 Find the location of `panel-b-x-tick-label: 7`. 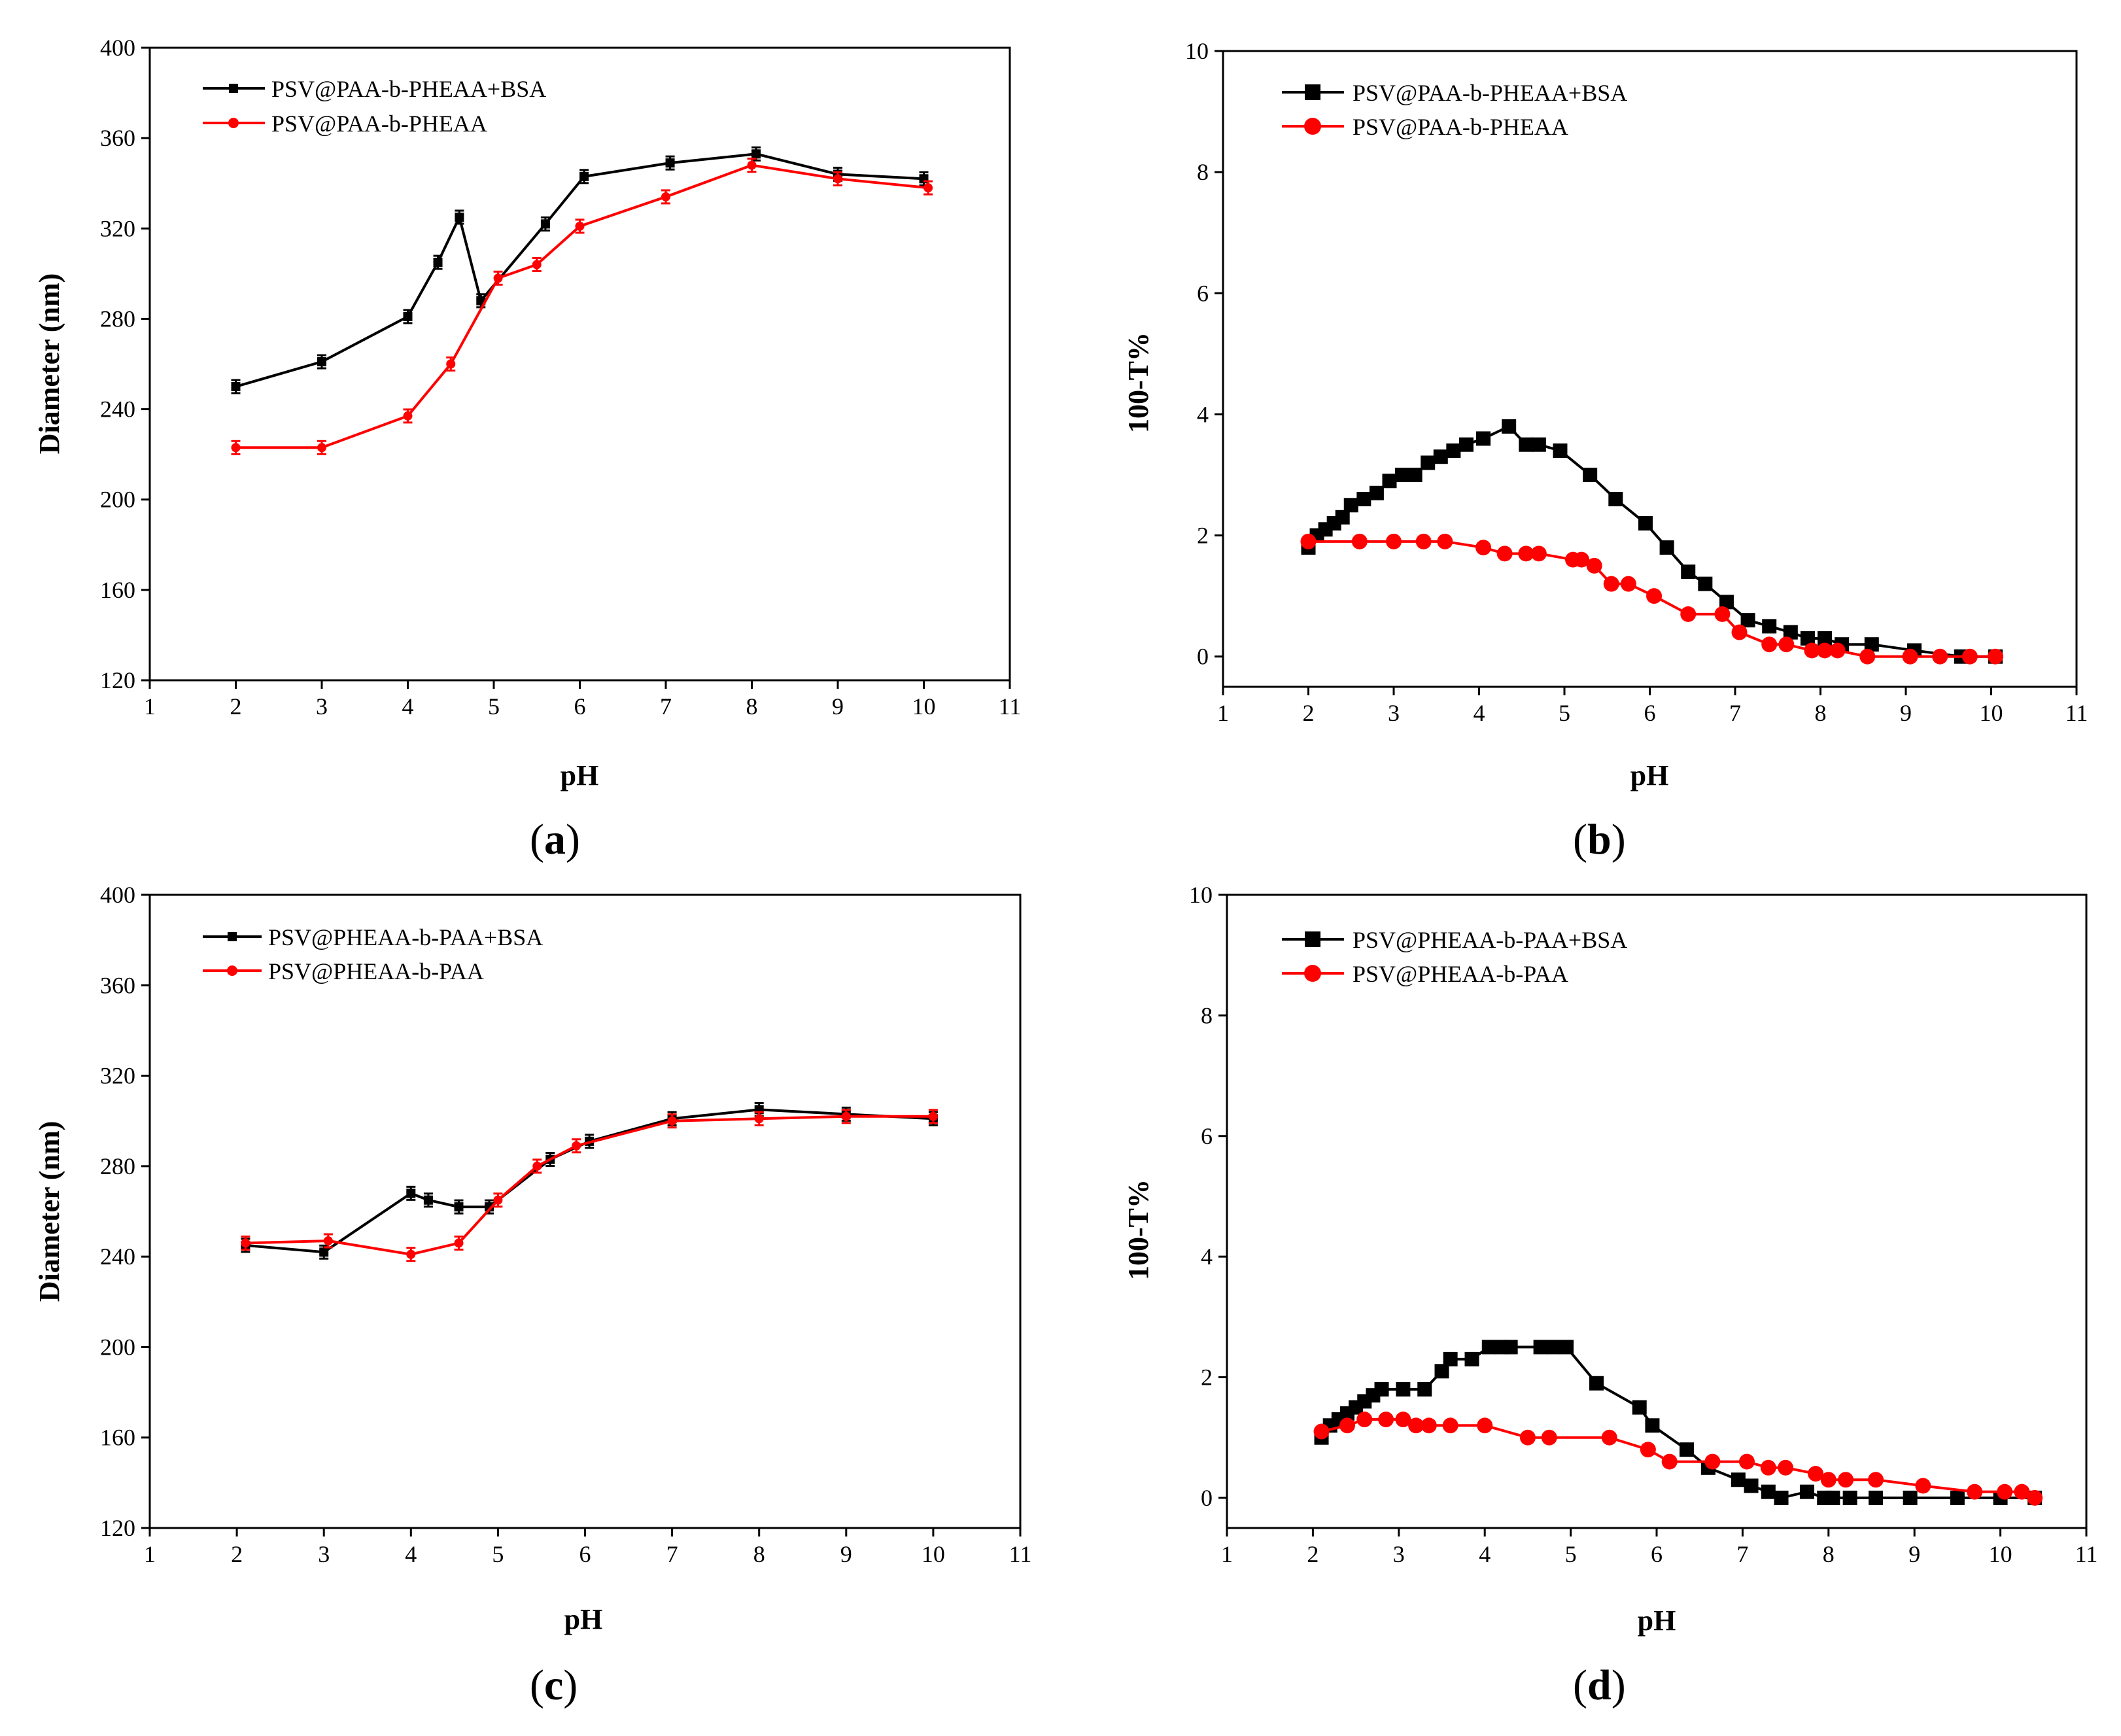

panel-b-x-tick-label: 7 is located at coordinates (1735, 713).